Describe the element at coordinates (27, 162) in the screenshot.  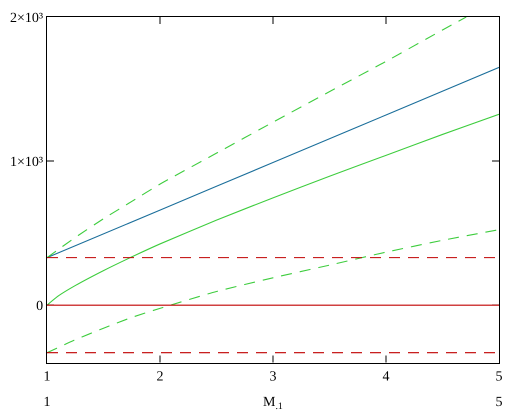
I see `y-tick-label: 1×10³` at that location.